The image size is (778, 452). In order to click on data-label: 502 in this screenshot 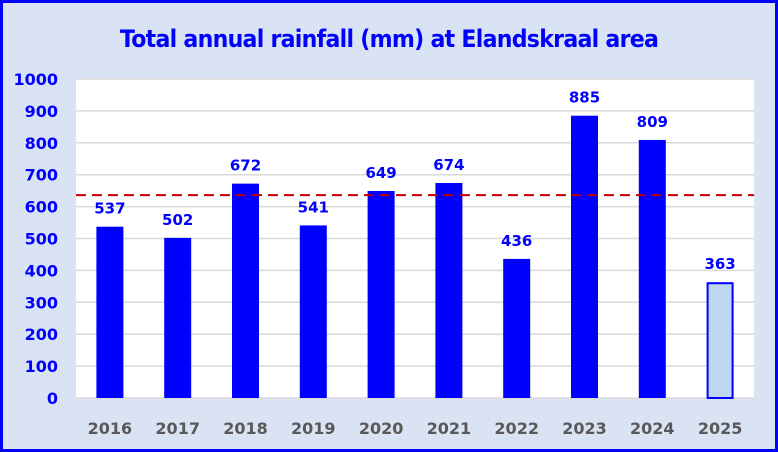, I will do `click(177, 220)`.